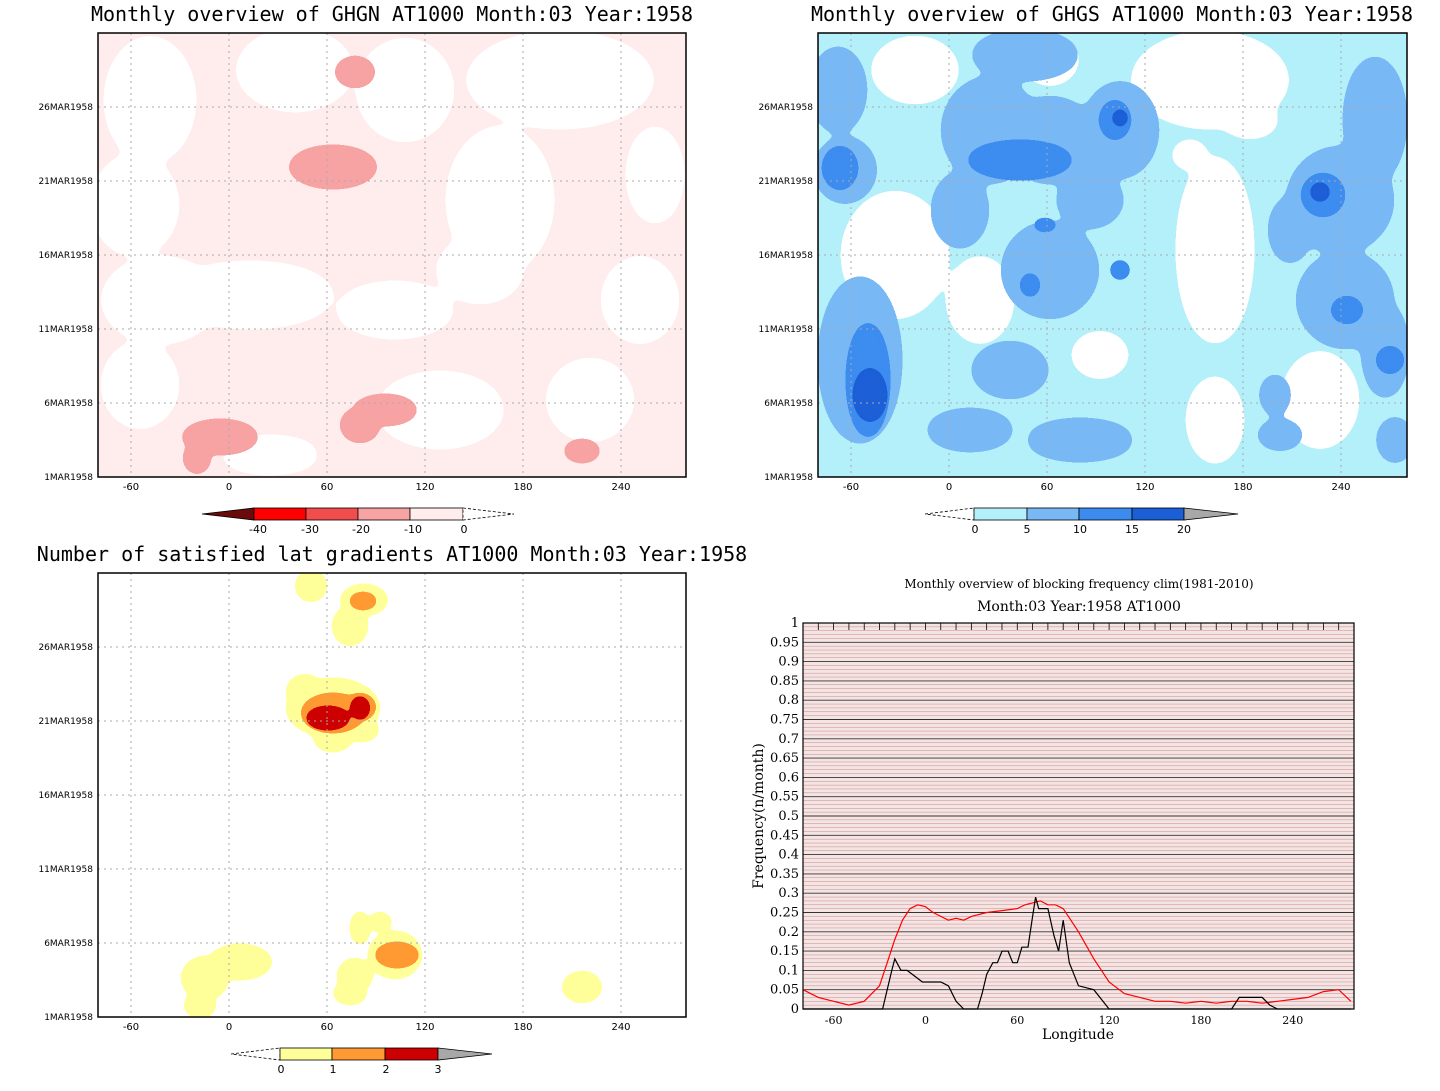 Image resolution: width=1440 pixels, height=1091 pixels. Describe the element at coordinates (358, 521) in the screenshot. I see `panel-ghgn-colorbar: -40 -30 -20 -10 0` at that location.